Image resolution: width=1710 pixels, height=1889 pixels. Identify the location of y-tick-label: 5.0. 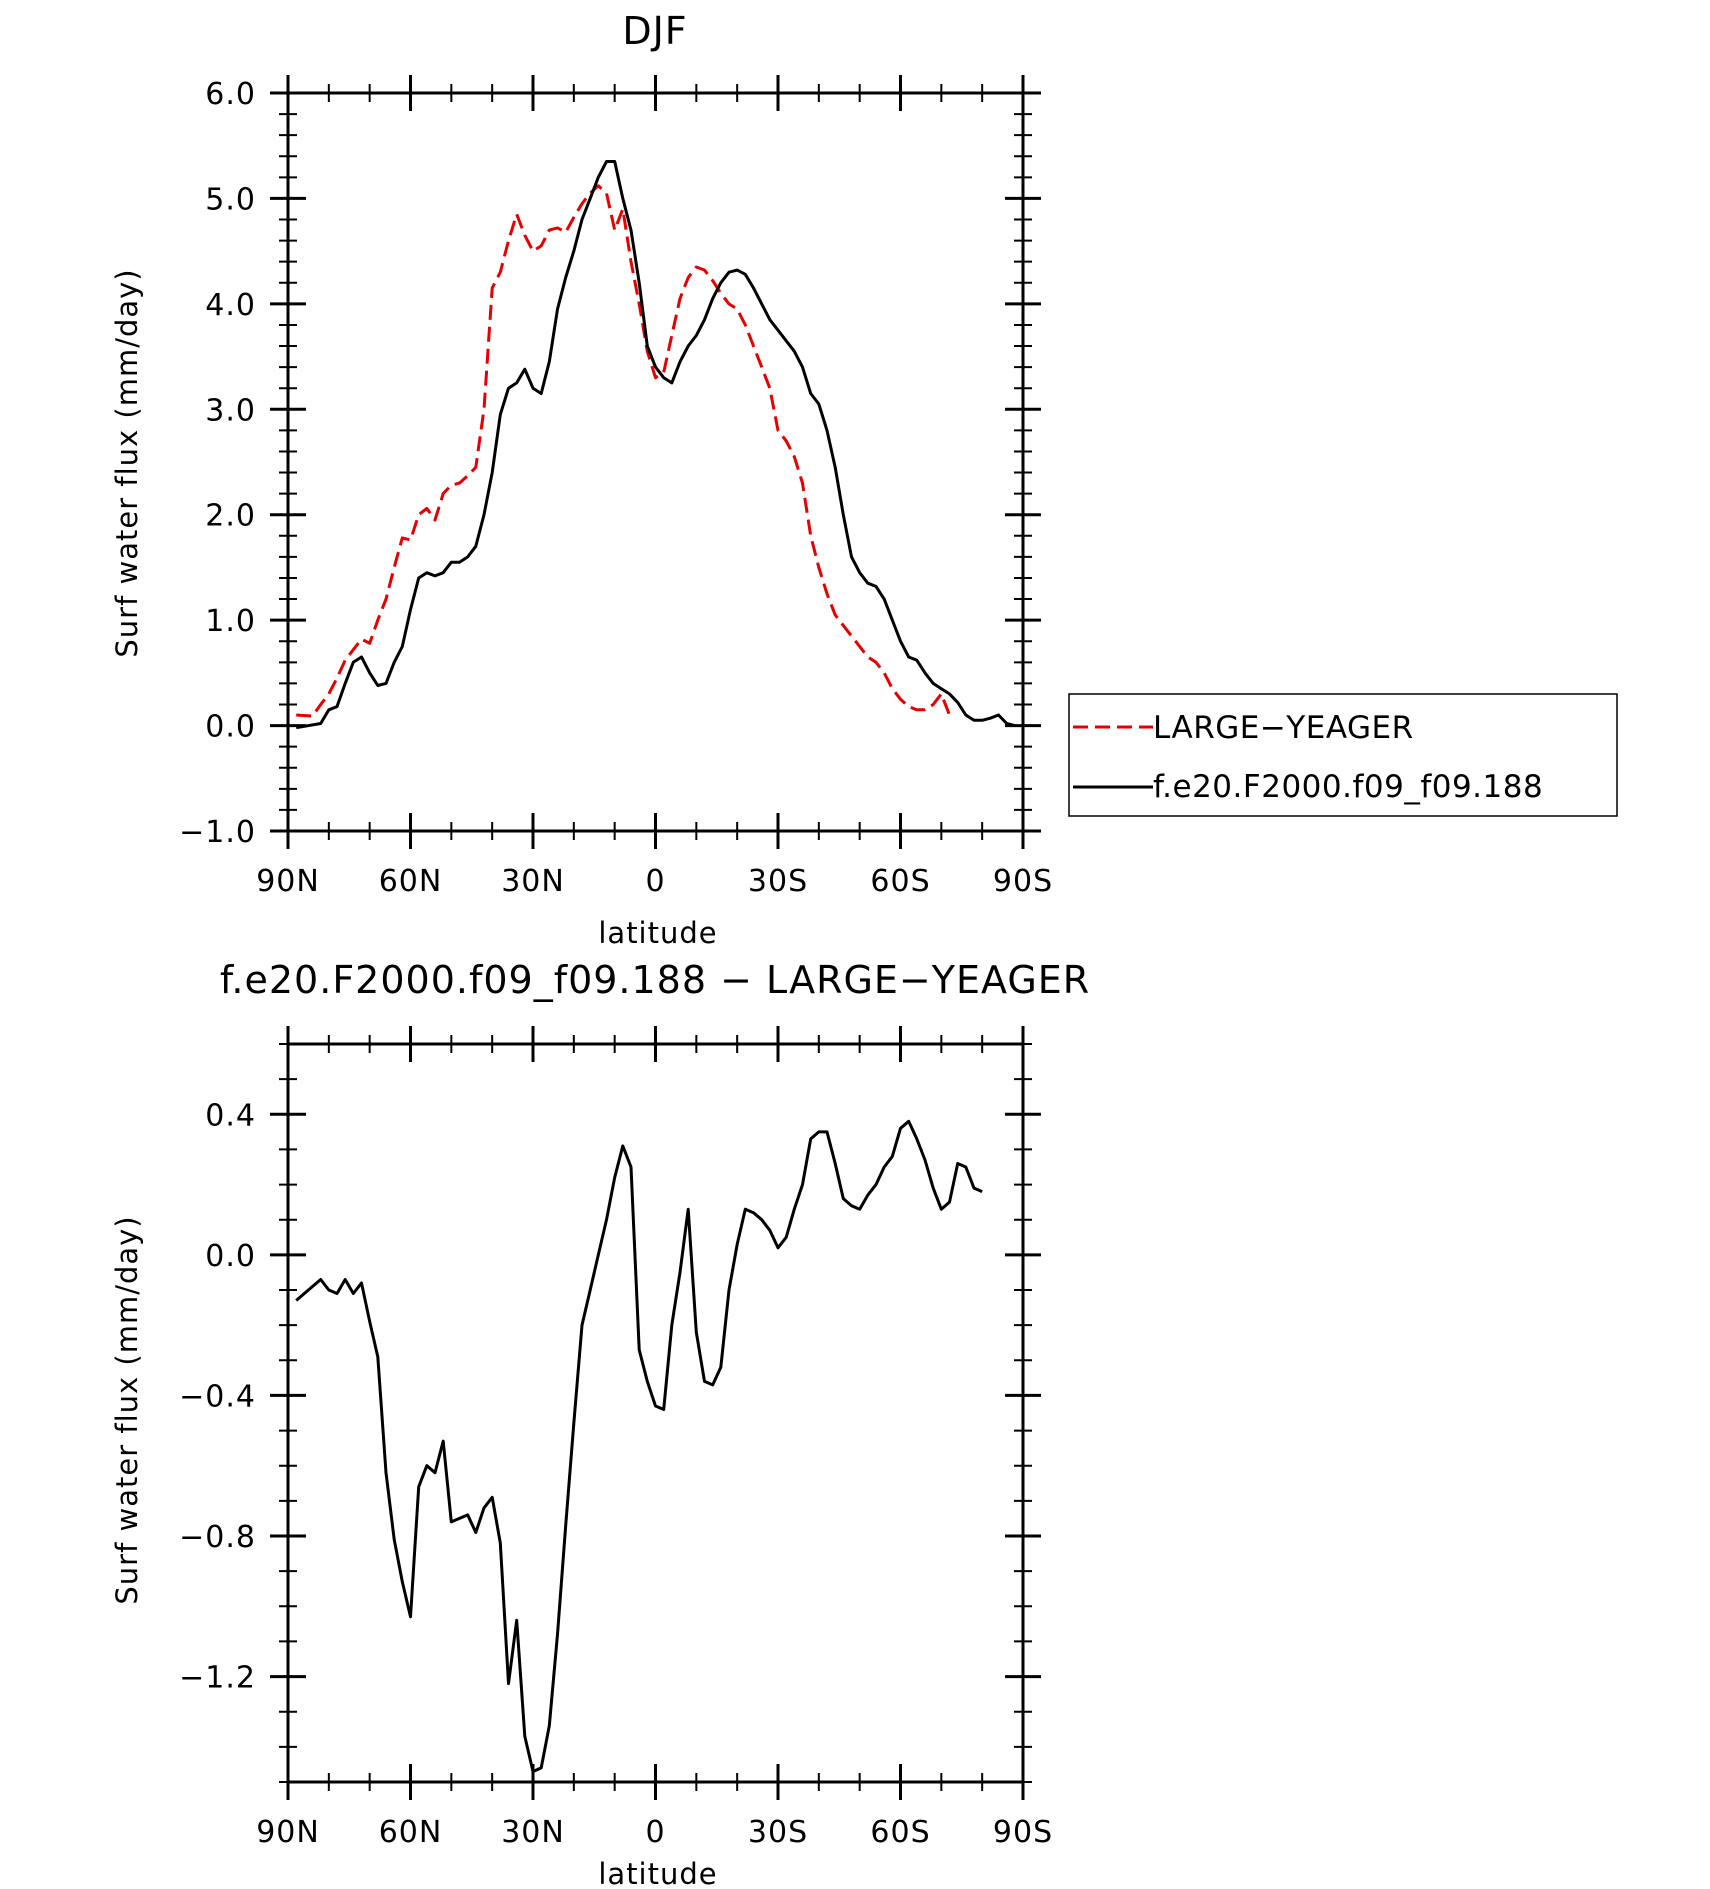
(230, 199).